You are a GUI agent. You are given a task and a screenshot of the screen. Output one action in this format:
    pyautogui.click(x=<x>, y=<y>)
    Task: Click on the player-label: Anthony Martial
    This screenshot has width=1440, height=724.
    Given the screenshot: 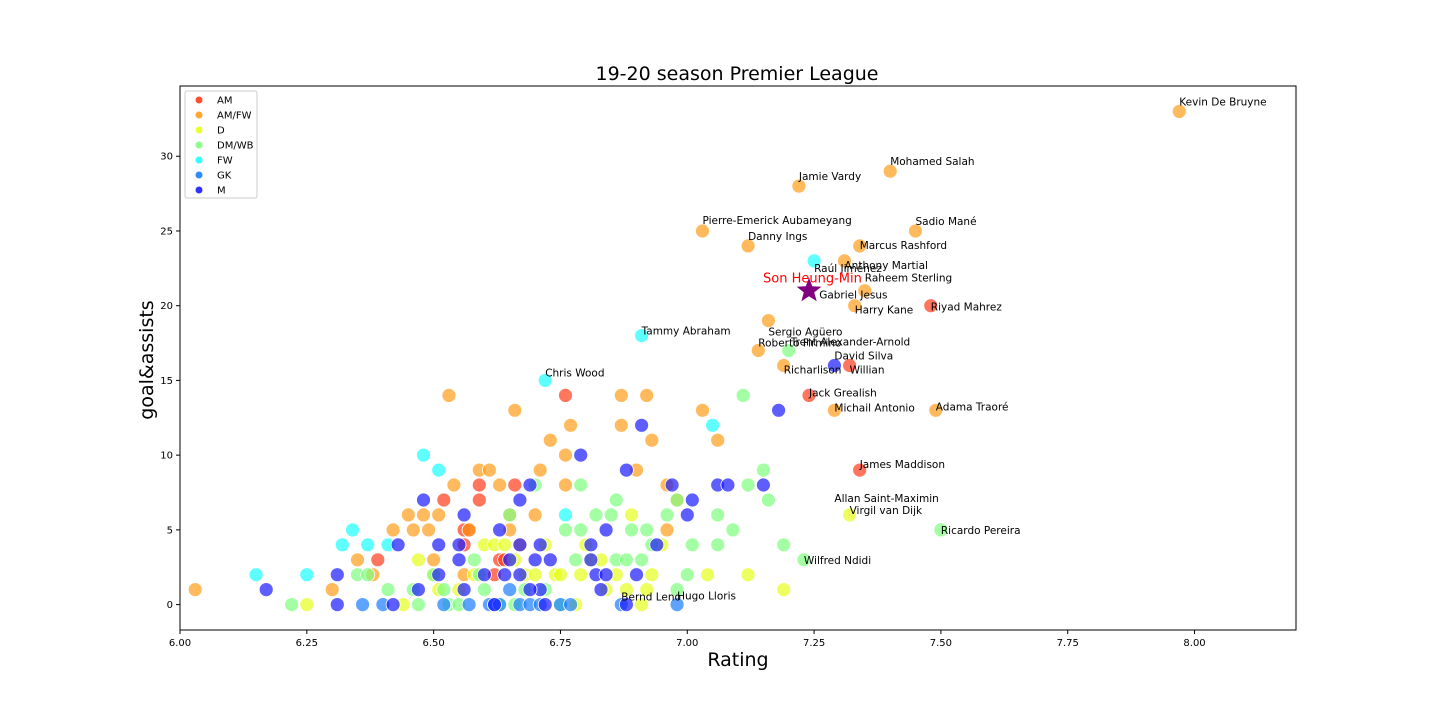 What is the action you would take?
    pyautogui.click(x=886, y=266)
    